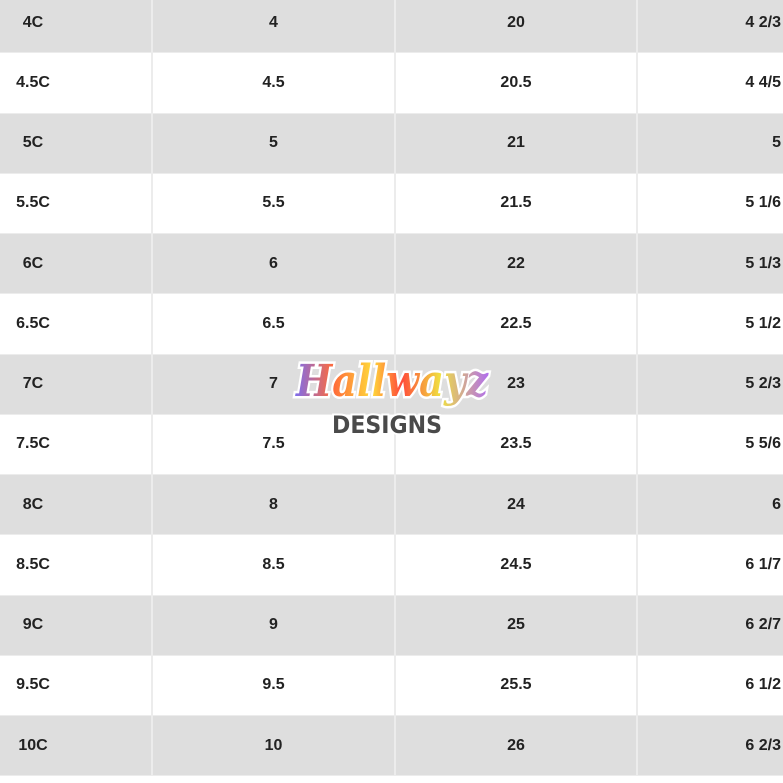 This screenshot has width=783, height=783. Describe the element at coordinates (76, 505) in the screenshot. I see `table-cell: 8C` at that location.